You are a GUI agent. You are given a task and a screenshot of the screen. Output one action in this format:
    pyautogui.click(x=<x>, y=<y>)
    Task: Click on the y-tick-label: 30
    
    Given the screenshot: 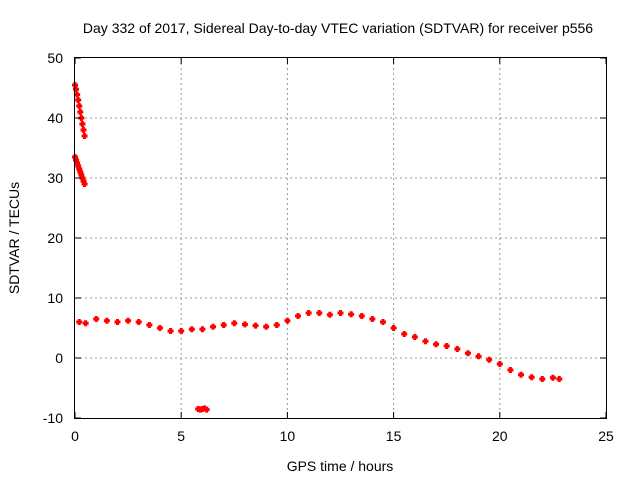 What is the action you would take?
    pyautogui.click(x=55, y=178)
    